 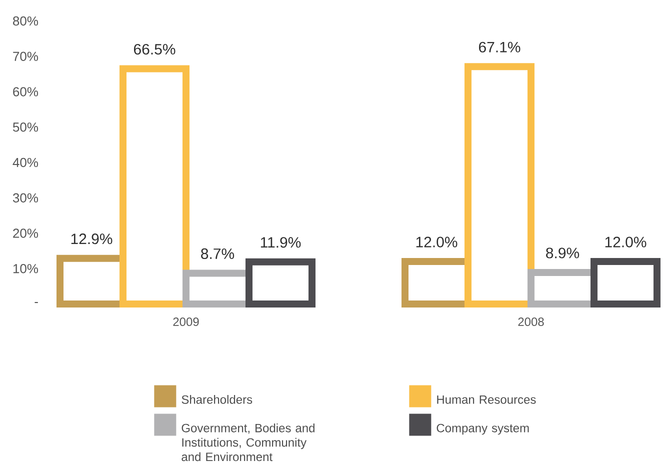 I want to click on legend-label: Company system, so click(x=482, y=429).